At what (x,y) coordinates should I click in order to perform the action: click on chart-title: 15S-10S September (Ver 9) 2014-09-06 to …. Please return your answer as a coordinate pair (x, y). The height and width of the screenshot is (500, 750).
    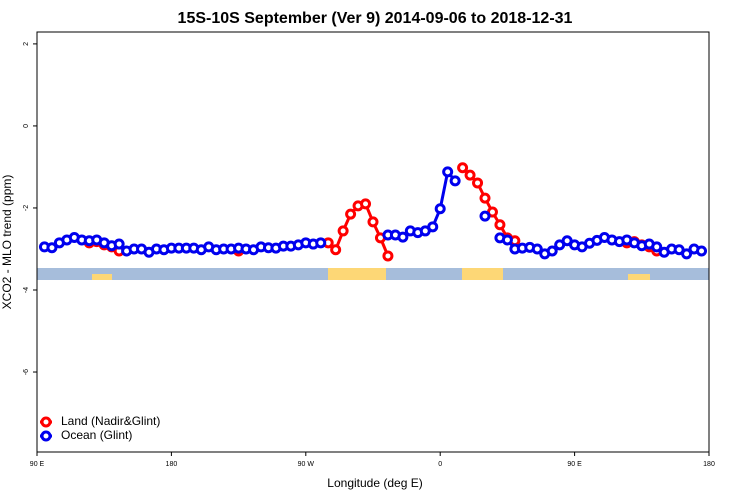
    Looking at the image, I should click on (375, 18).